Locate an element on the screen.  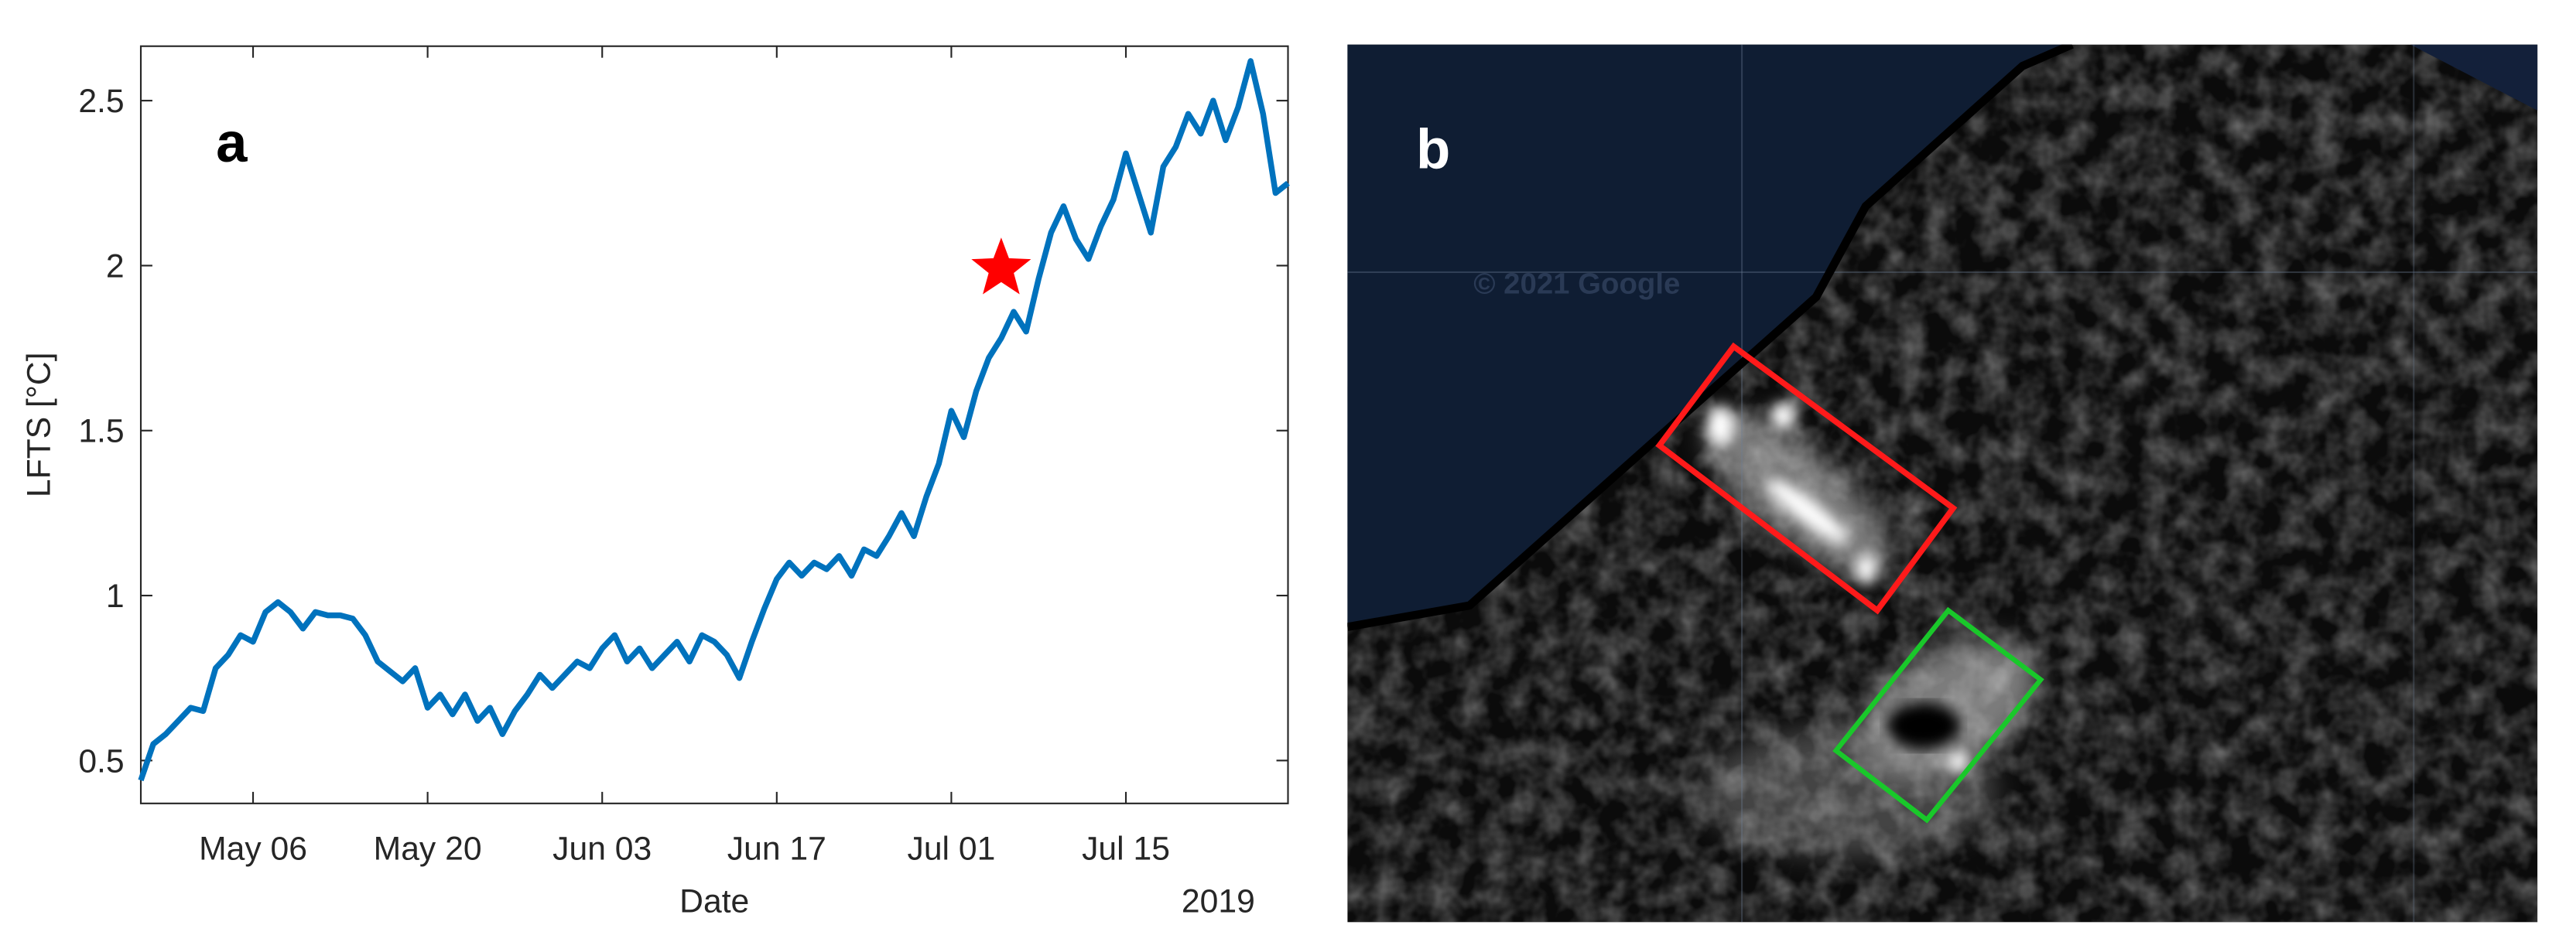
y-tick-label: 1 is located at coordinates (115, 596).